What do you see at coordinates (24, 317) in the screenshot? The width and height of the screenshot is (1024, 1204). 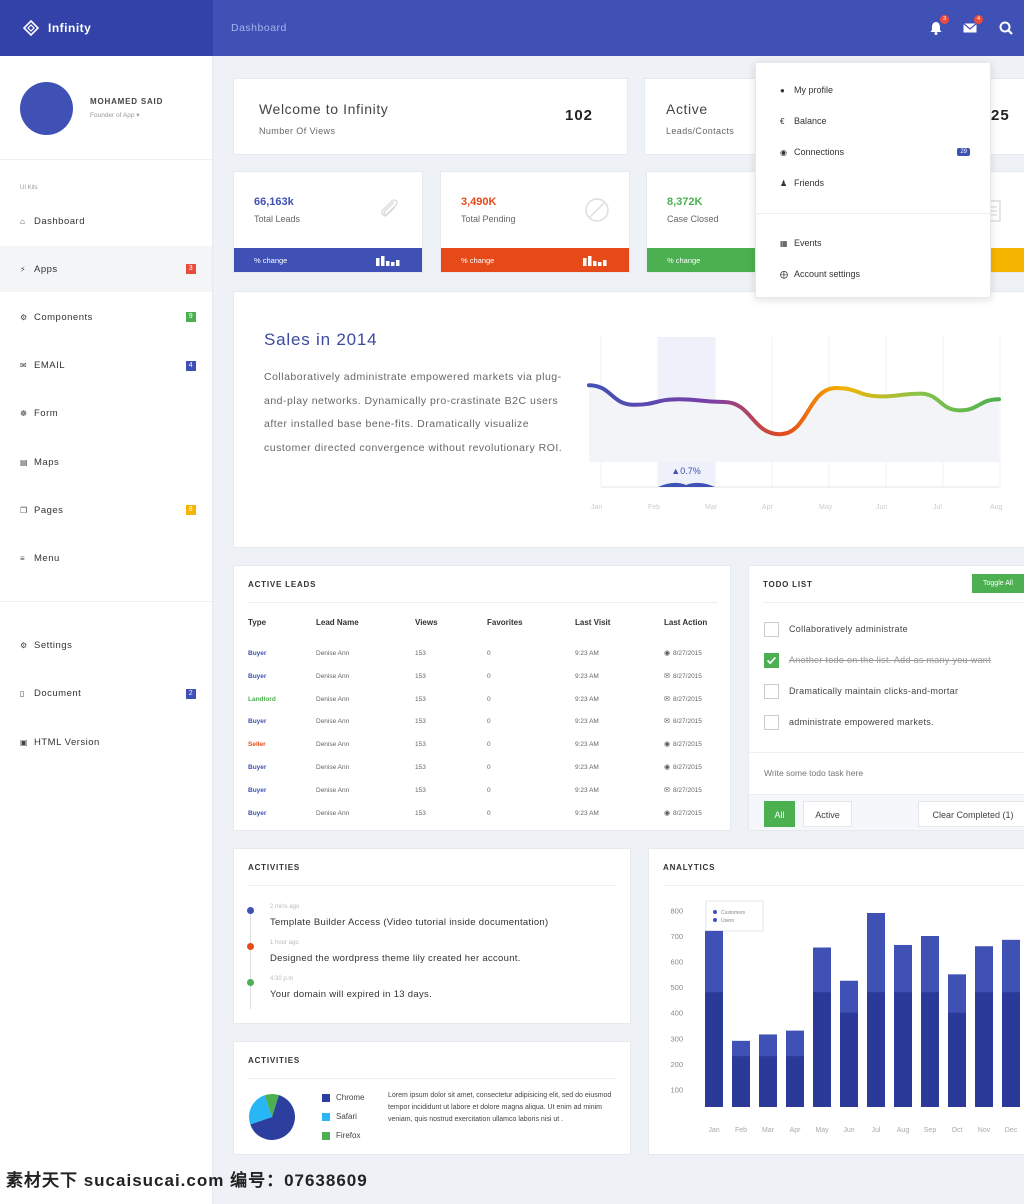 I see `cog-icon: ⚙` at bounding box center [24, 317].